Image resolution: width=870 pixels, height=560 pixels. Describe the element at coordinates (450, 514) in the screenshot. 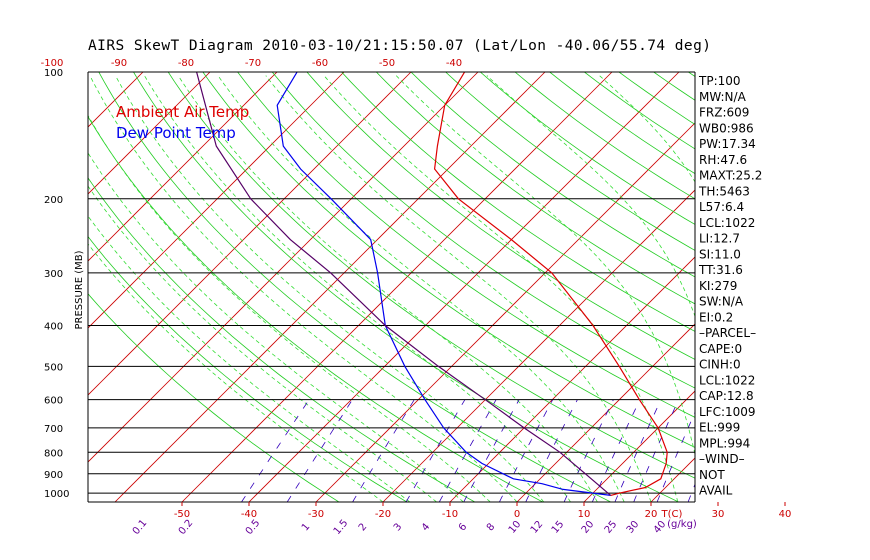

I see `temp-tick-label: -10` at that location.